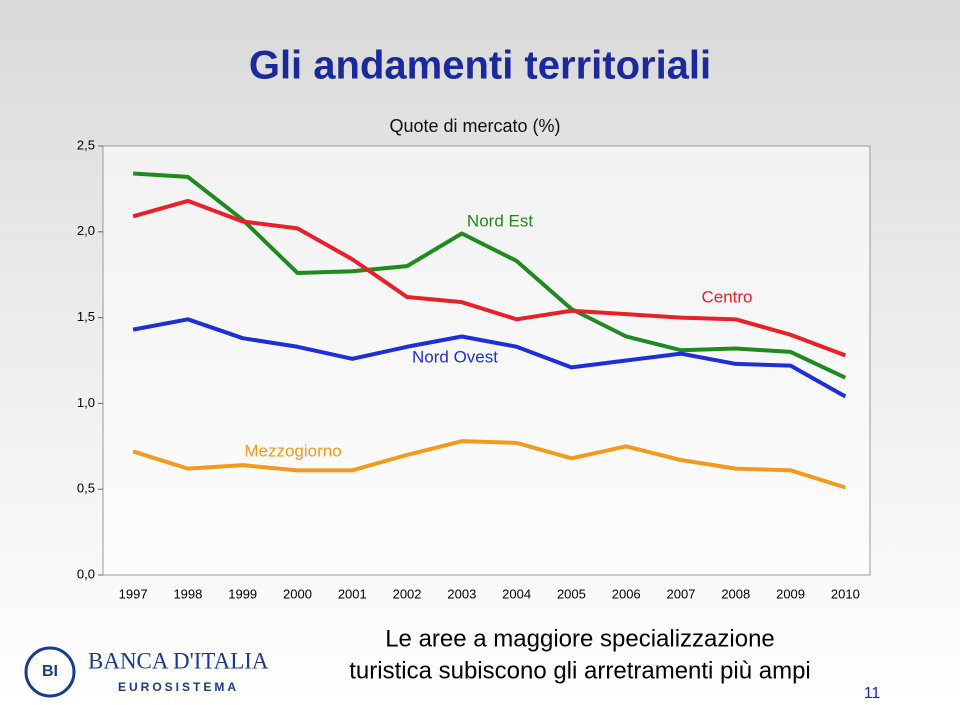 The width and height of the screenshot is (960, 705). What do you see at coordinates (872, 693) in the screenshot?
I see `page-number: 11` at bounding box center [872, 693].